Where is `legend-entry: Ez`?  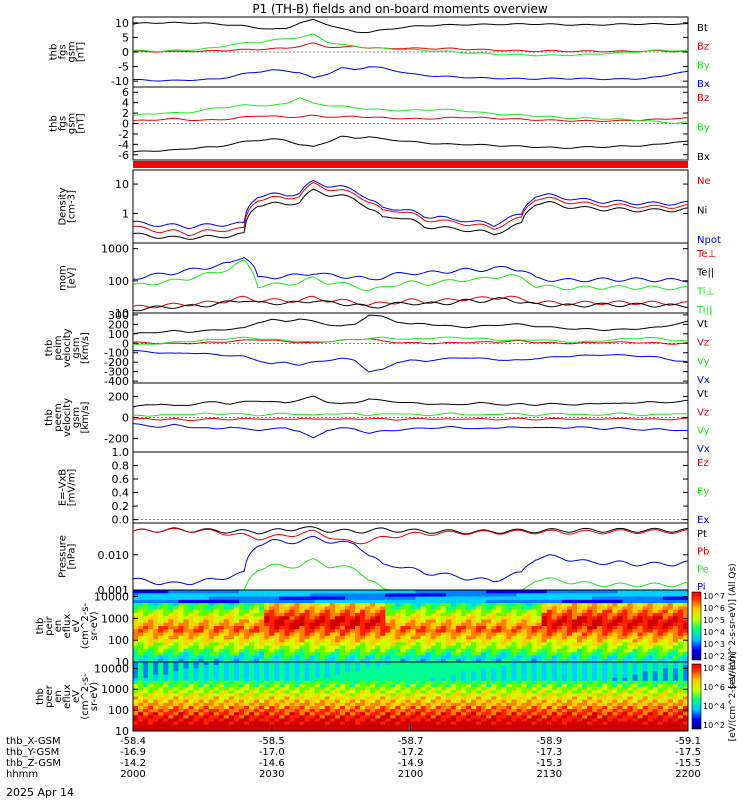
legend-entry: Ez is located at coordinates (703, 463).